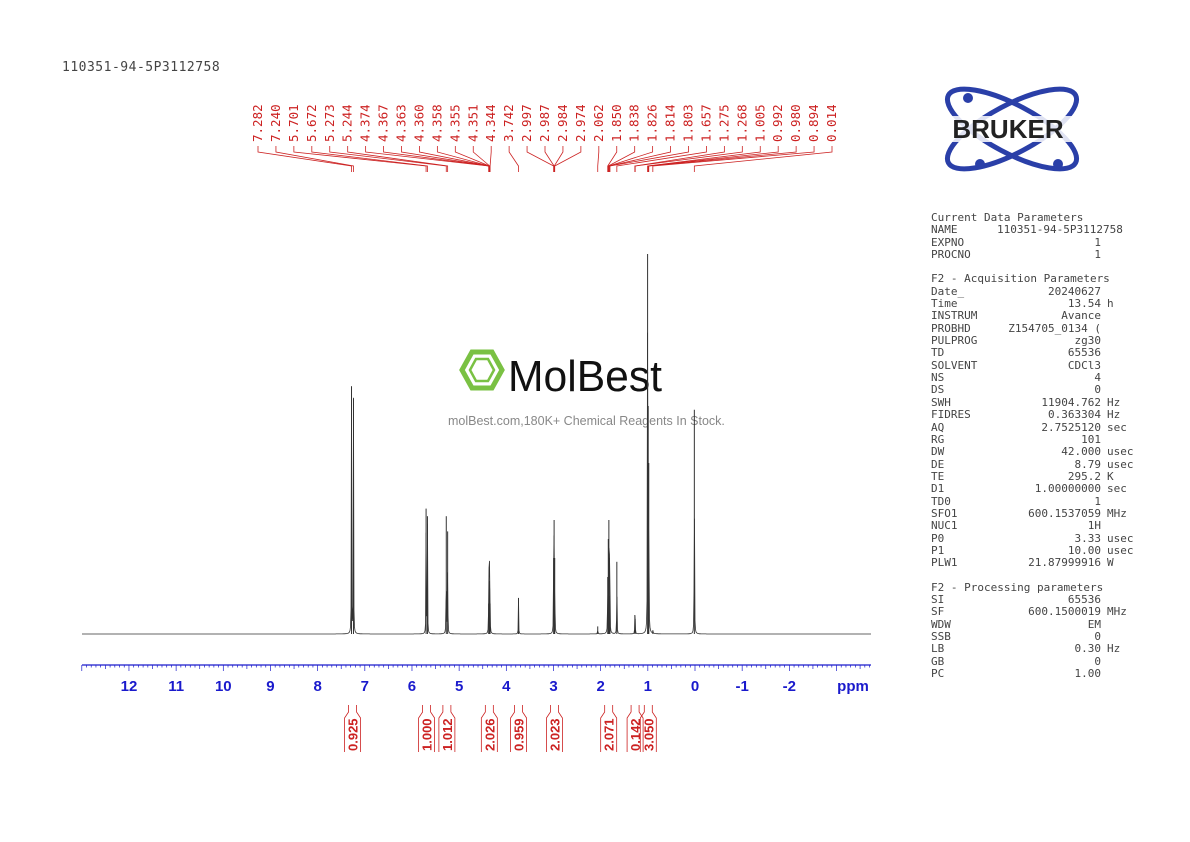 This screenshot has width=1190, height=842. What do you see at coordinates (1074, 291) in the screenshot?
I see `param-value: 20240627` at bounding box center [1074, 291].